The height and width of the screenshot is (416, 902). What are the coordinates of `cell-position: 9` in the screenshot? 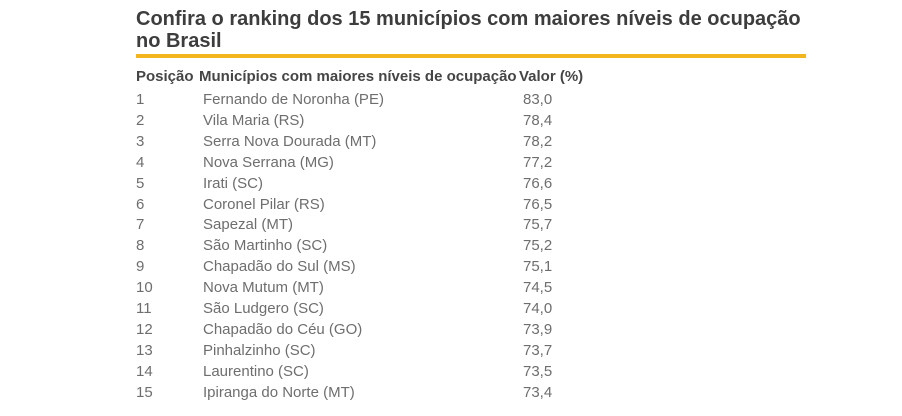 It's located at (140, 267).